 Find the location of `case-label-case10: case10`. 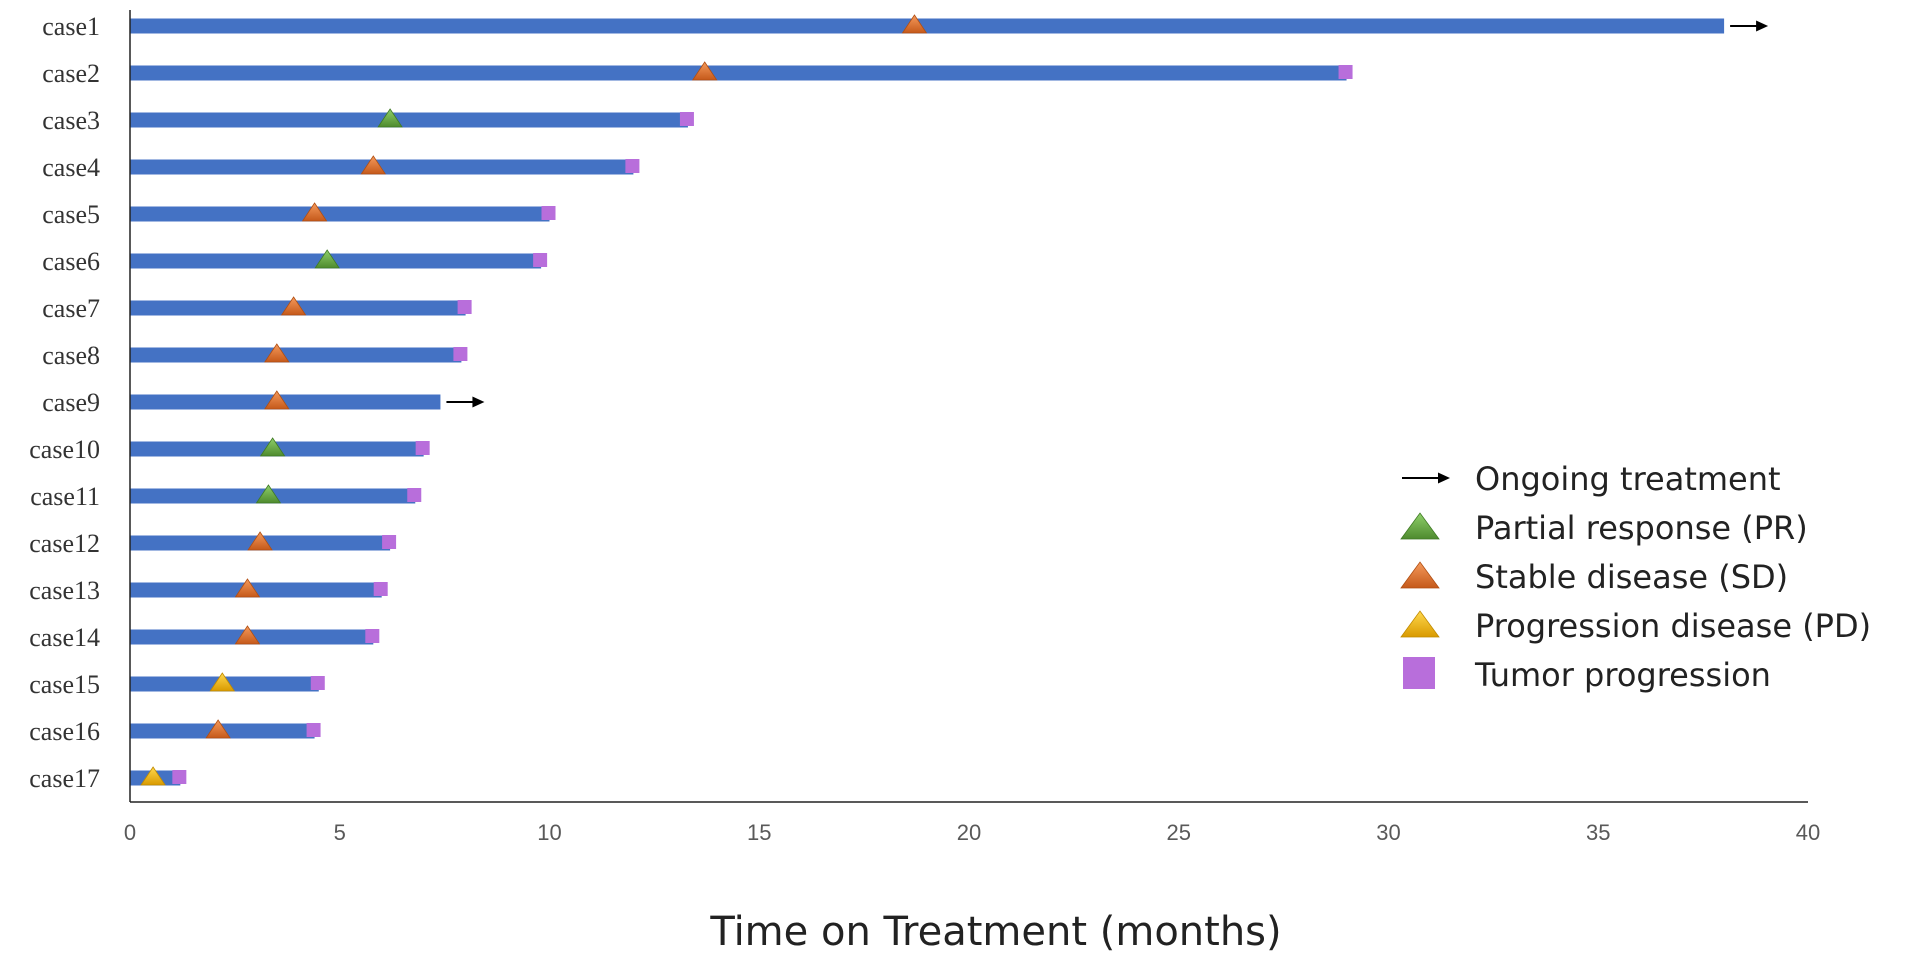

case-label-case10: case10 is located at coordinates (64, 449).